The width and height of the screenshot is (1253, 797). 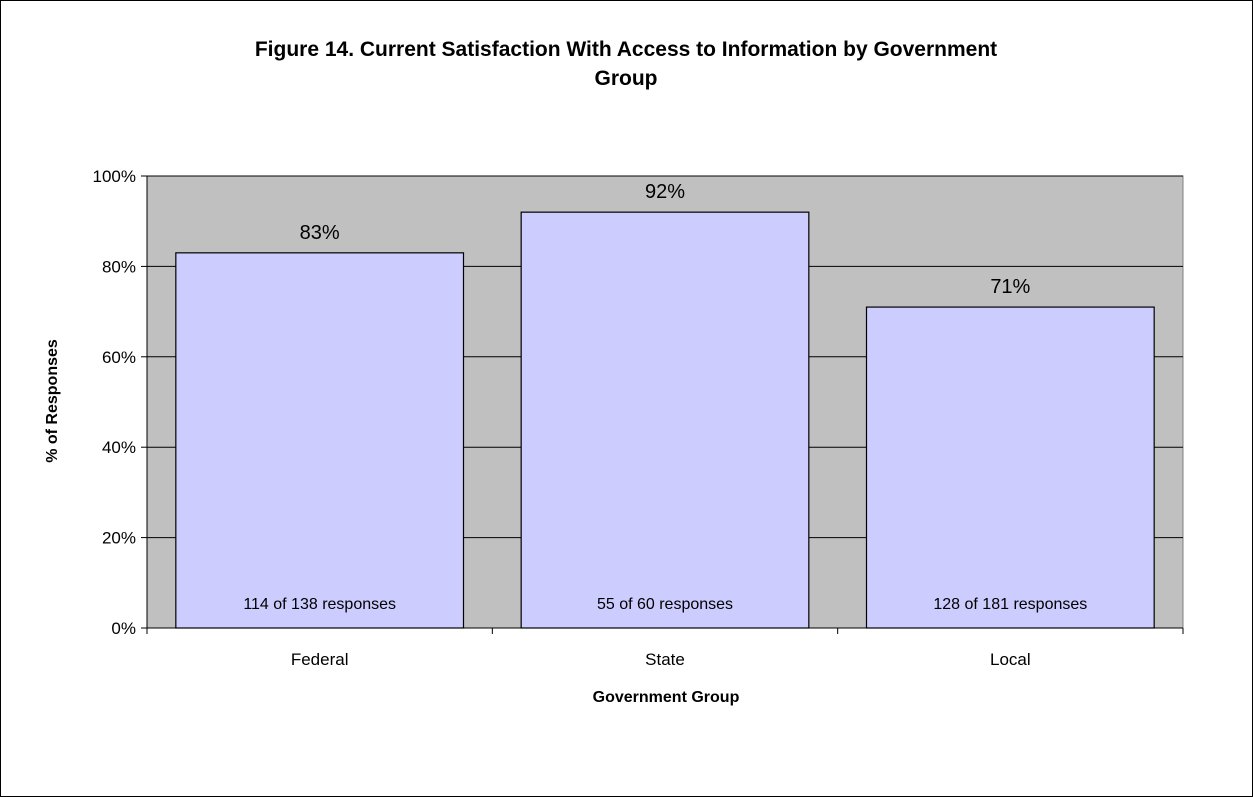 What do you see at coordinates (665, 659) in the screenshot?
I see `x-tick-label: State` at bounding box center [665, 659].